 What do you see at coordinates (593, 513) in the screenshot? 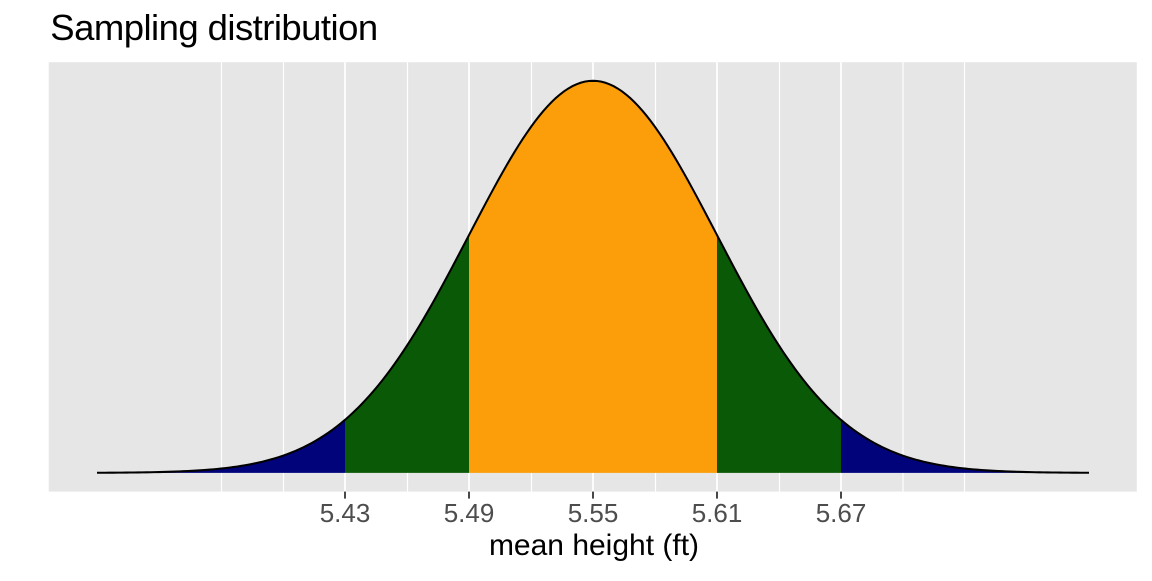
I see `svg-text: 5.55` at bounding box center [593, 513].